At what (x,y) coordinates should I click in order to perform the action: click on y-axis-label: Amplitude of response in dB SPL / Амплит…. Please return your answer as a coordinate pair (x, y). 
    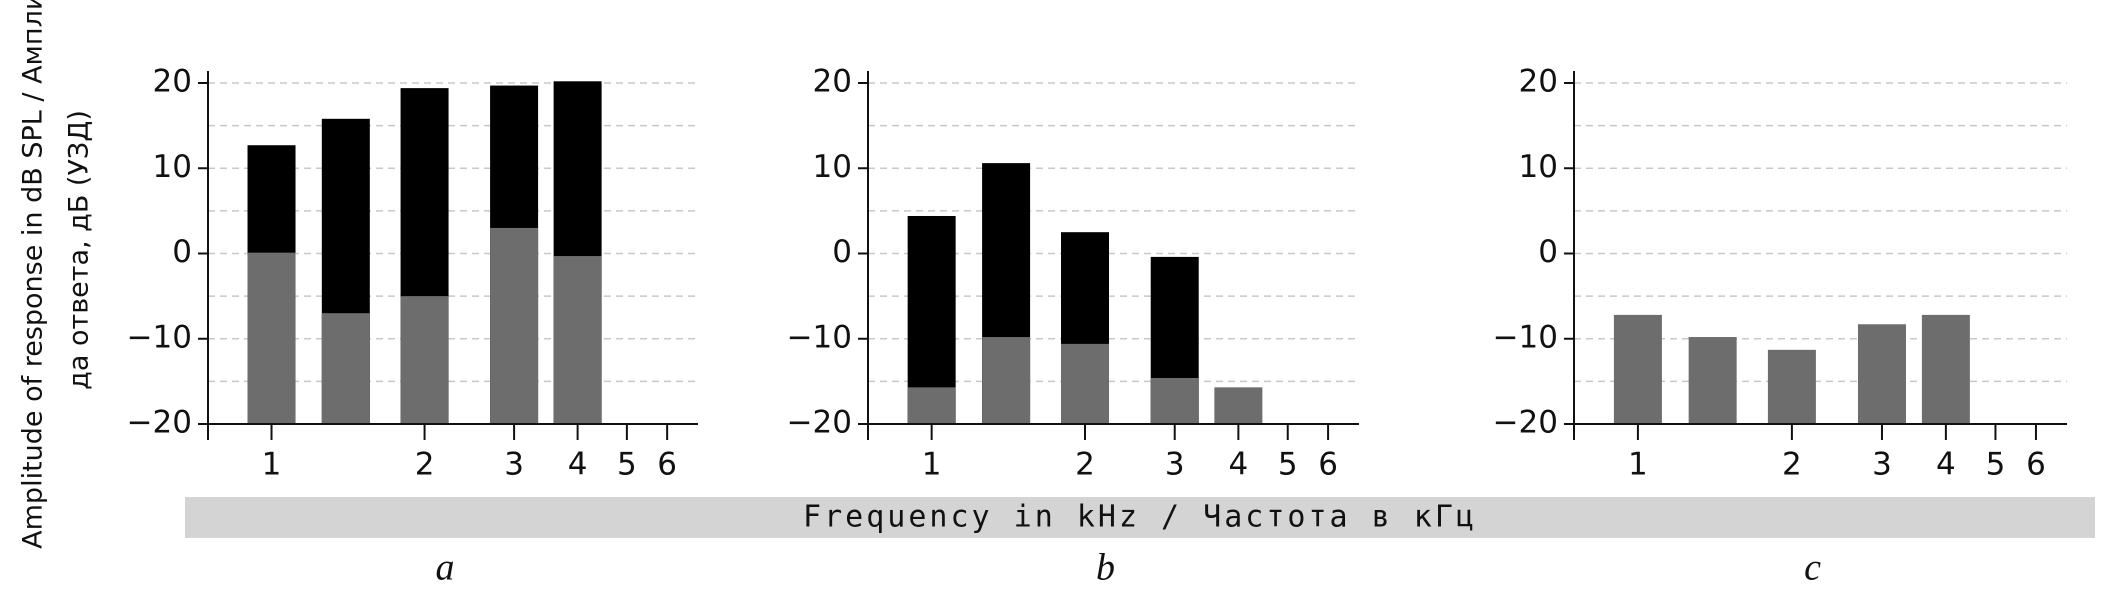
    Looking at the image, I should click on (33, 274).